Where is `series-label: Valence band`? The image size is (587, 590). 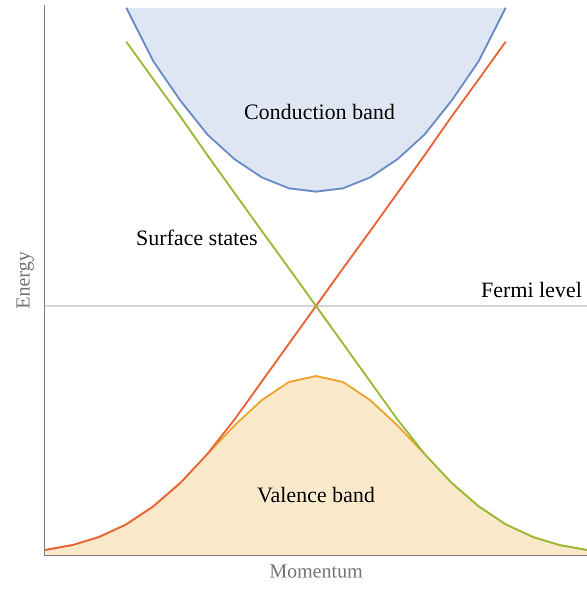 series-label: Valence band is located at coordinates (316, 494).